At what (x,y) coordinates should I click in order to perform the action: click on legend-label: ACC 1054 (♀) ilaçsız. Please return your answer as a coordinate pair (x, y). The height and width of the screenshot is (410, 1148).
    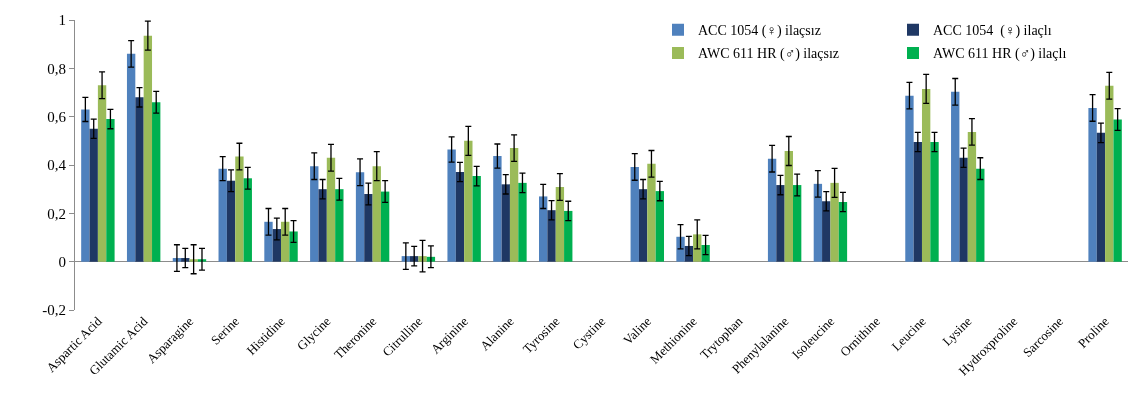
    Looking at the image, I should click on (759, 31).